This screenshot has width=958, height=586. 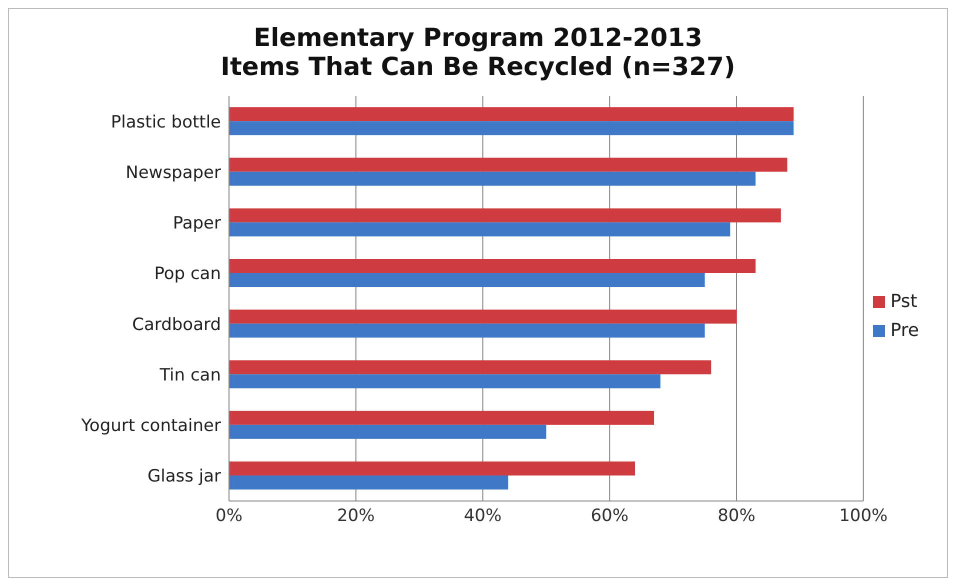 What do you see at coordinates (904, 301) in the screenshot?
I see `legend-label: Pst` at bounding box center [904, 301].